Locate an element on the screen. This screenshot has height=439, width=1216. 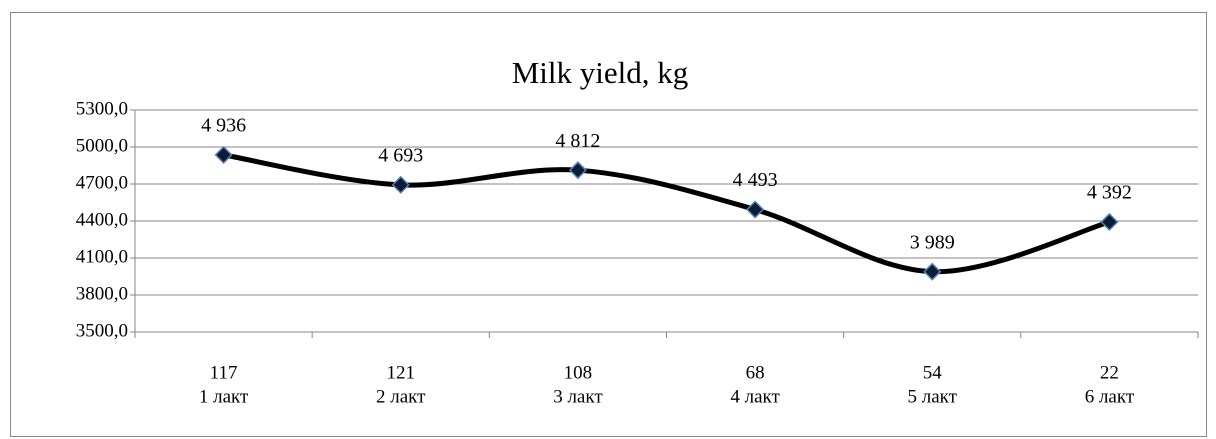
y-tick-label: 4100,0 is located at coordinates (102, 256).